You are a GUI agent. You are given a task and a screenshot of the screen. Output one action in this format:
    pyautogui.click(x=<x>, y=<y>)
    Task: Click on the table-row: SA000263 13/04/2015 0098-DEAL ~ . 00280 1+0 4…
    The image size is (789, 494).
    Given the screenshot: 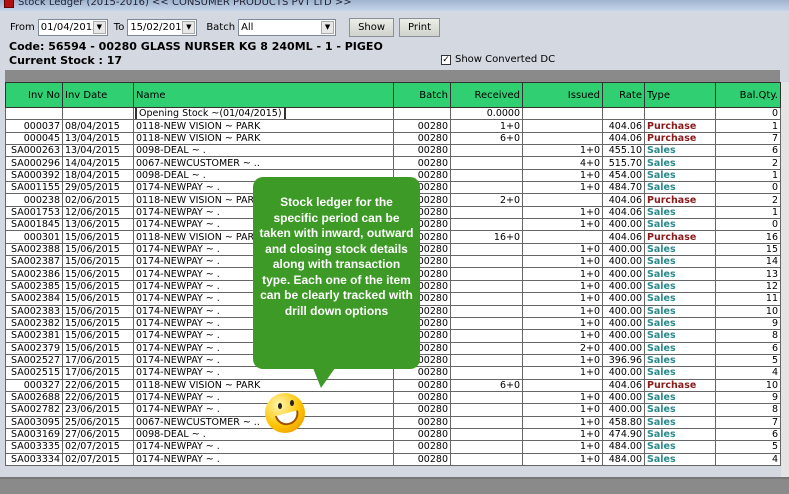 What is the action you would take?
    pyautogui.click(x=393, y=151)
    